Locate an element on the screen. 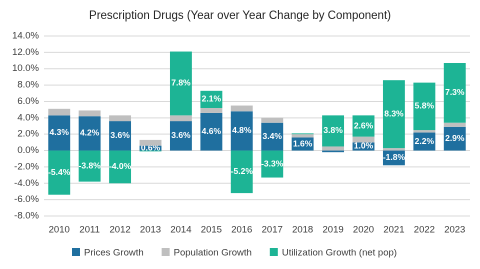 Image resolution: width=480 pixels, height=269 pixels. data-label: 7.8% is located at coordinates (181, 83).